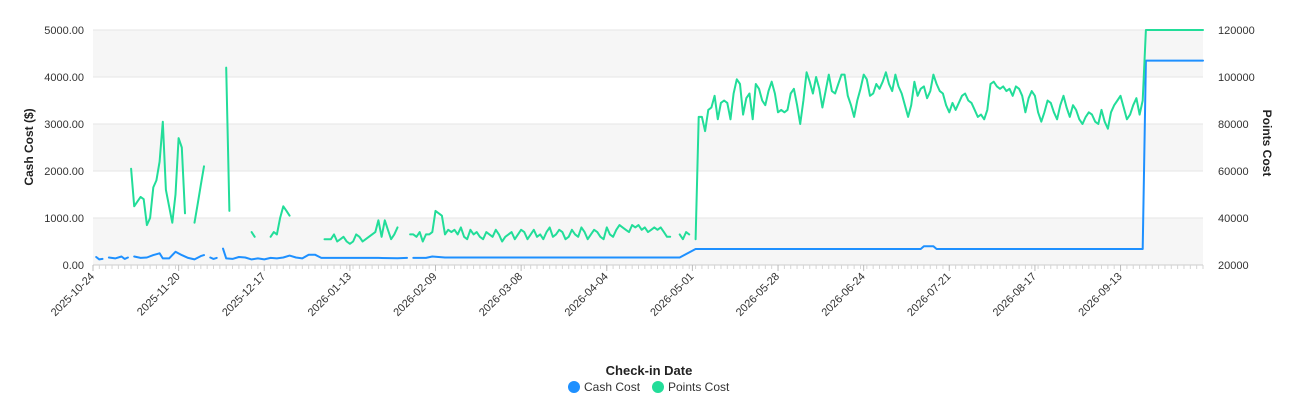  I want to click on legend: Cash Cost Points Cost, so click(649, 387).